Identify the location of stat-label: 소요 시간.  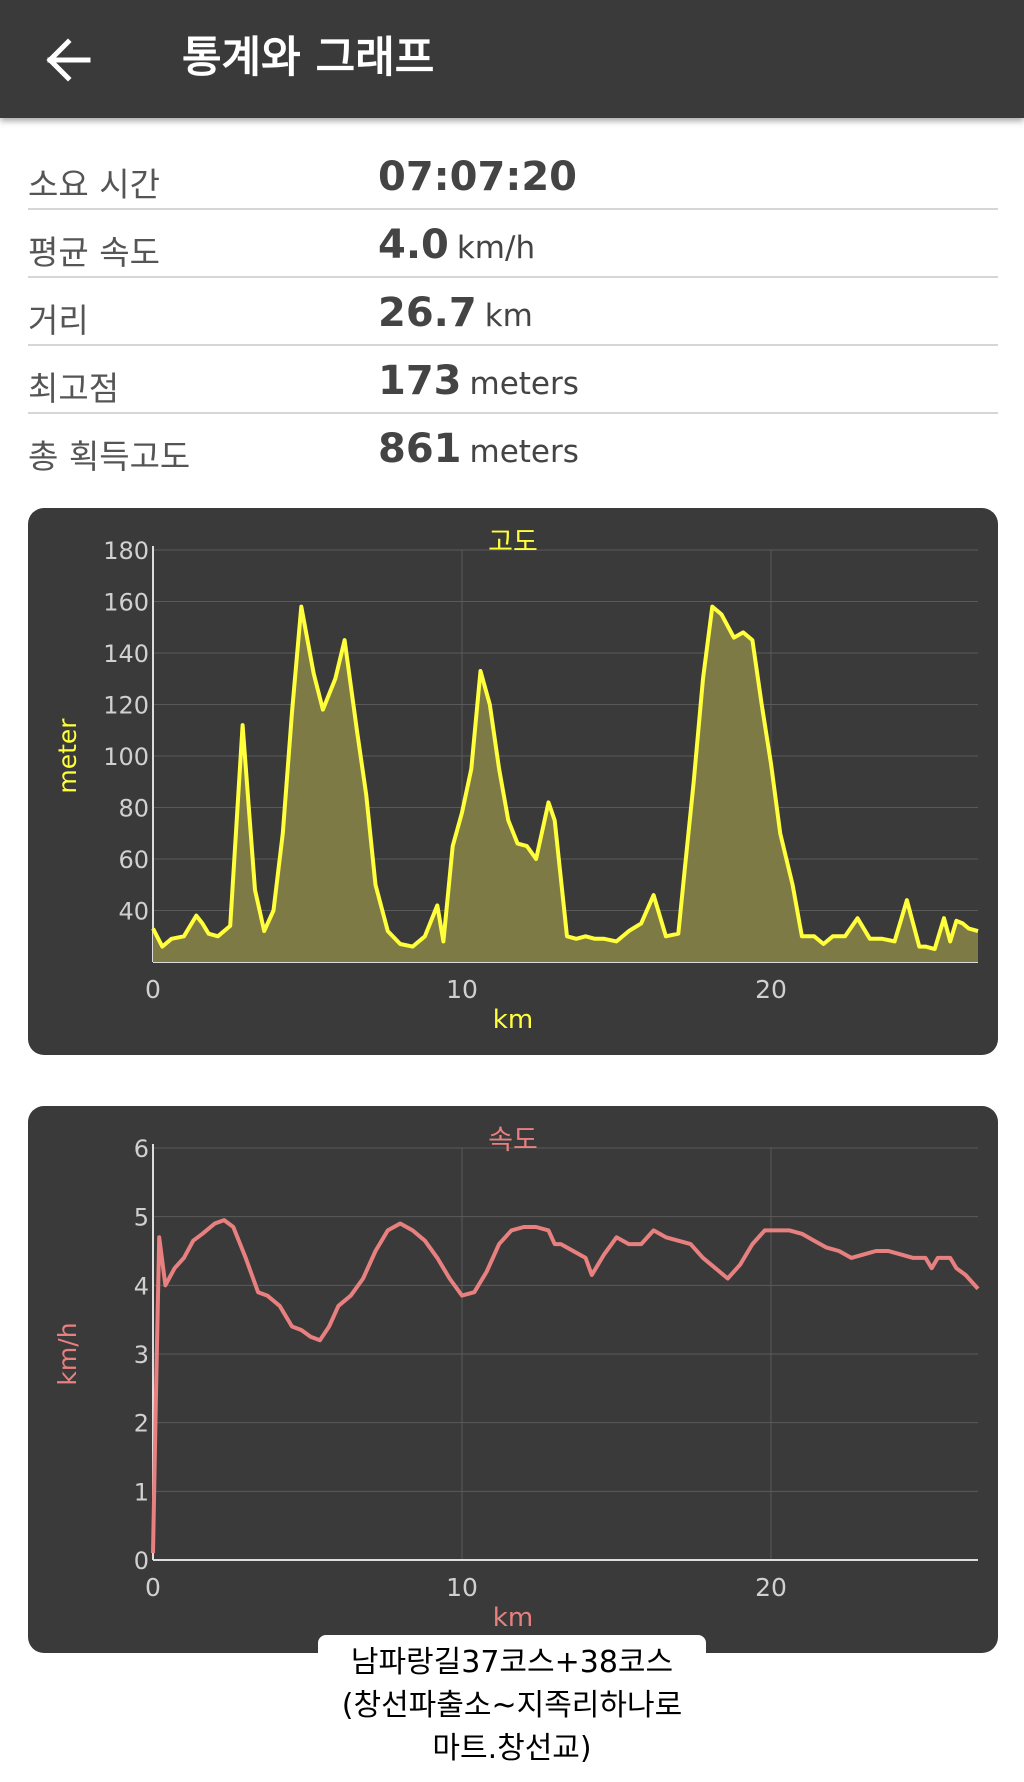
(94, 184).